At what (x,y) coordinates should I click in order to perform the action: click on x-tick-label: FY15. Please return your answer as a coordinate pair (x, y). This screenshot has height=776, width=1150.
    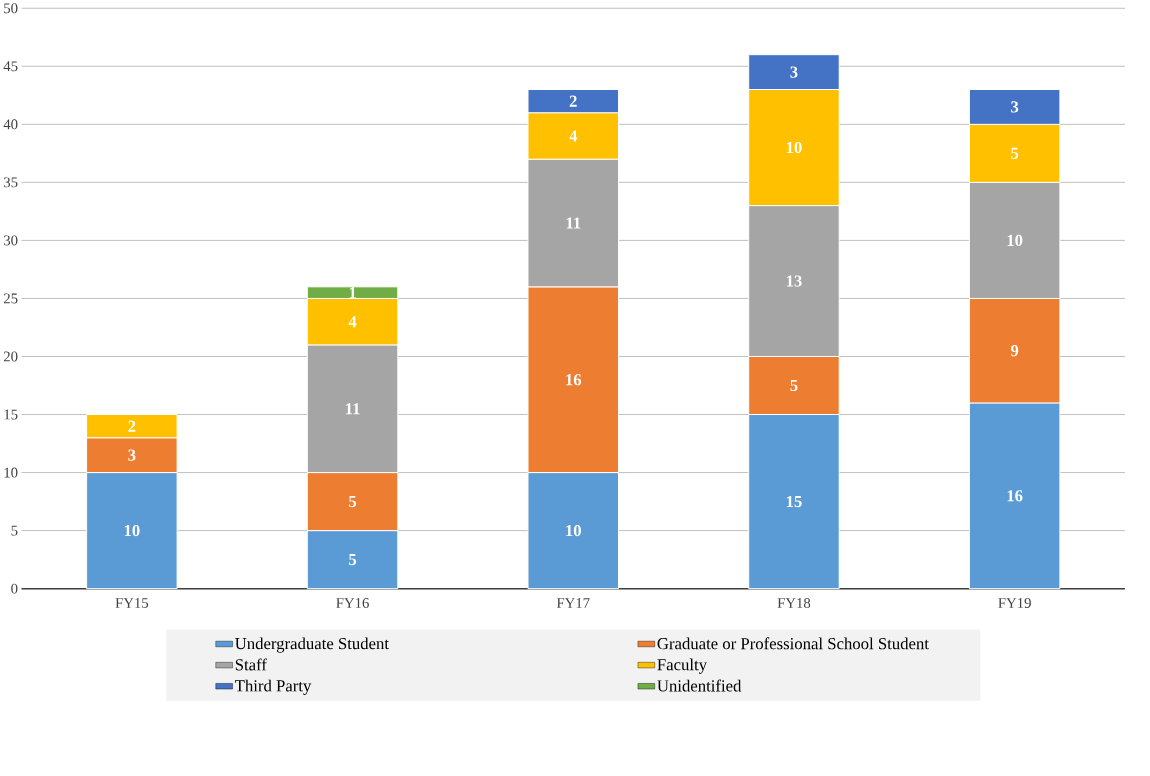
    Looking at the image, I should click on (132, 603).